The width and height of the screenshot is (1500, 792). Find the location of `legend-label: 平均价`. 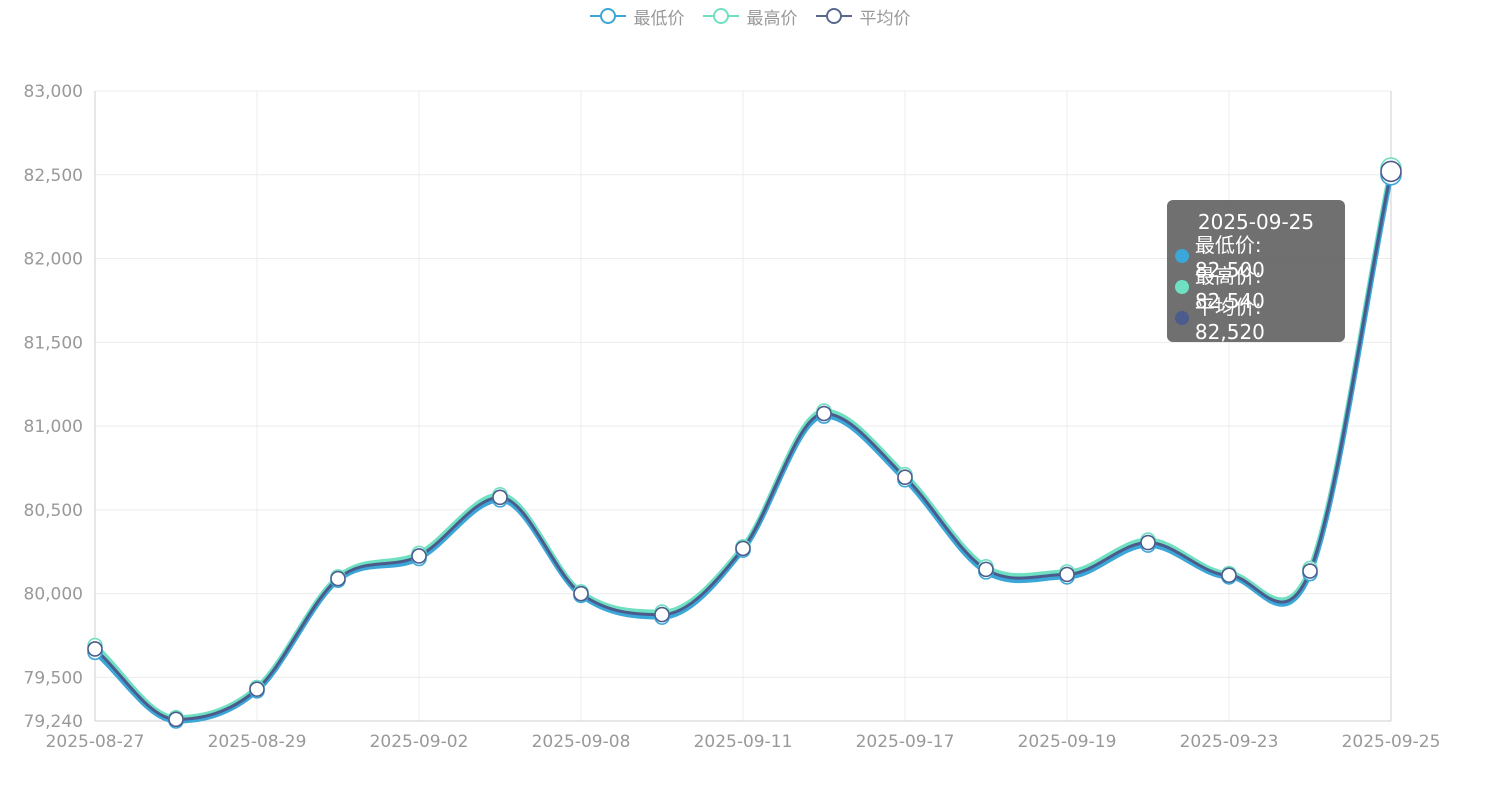

legend-label: 平均价 is located at coordinates (885, 18).